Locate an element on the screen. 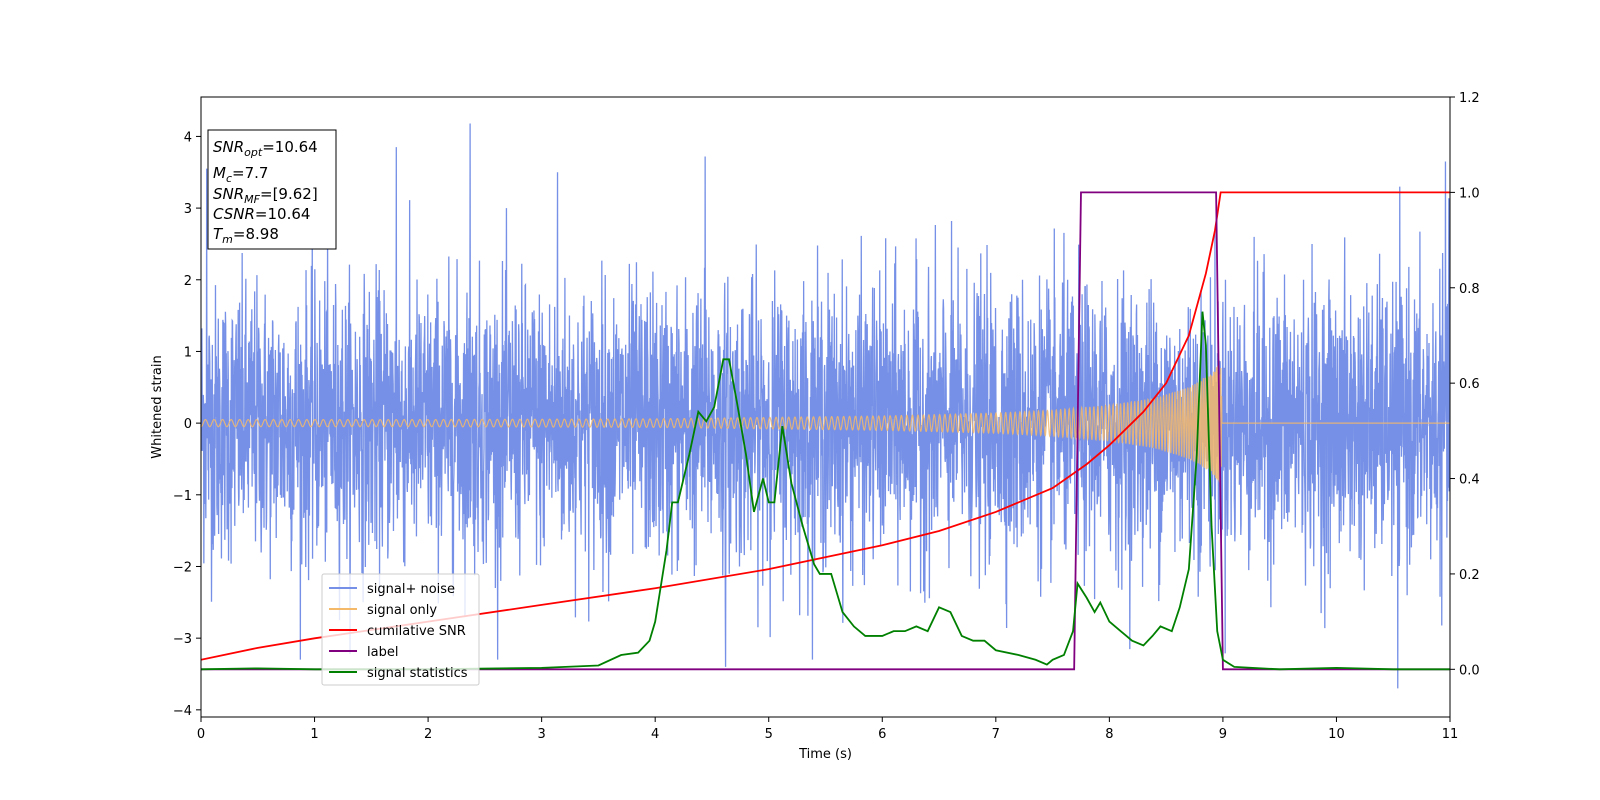 The width and height of the screenshot is (1600, 800). y-right-tick-label: 0.2 is located at coordinates (1469, 575).